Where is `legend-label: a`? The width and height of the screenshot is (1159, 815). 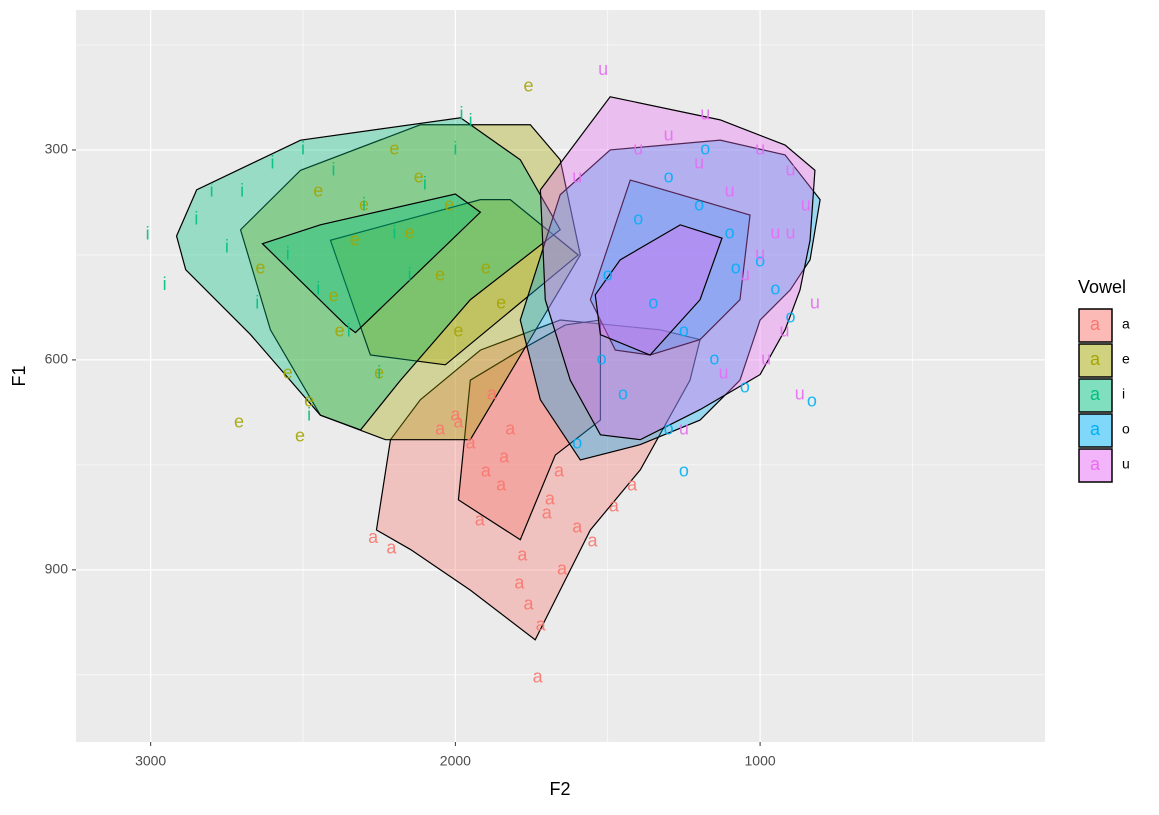 legend-label: a is located at coordinates (1126, 324).